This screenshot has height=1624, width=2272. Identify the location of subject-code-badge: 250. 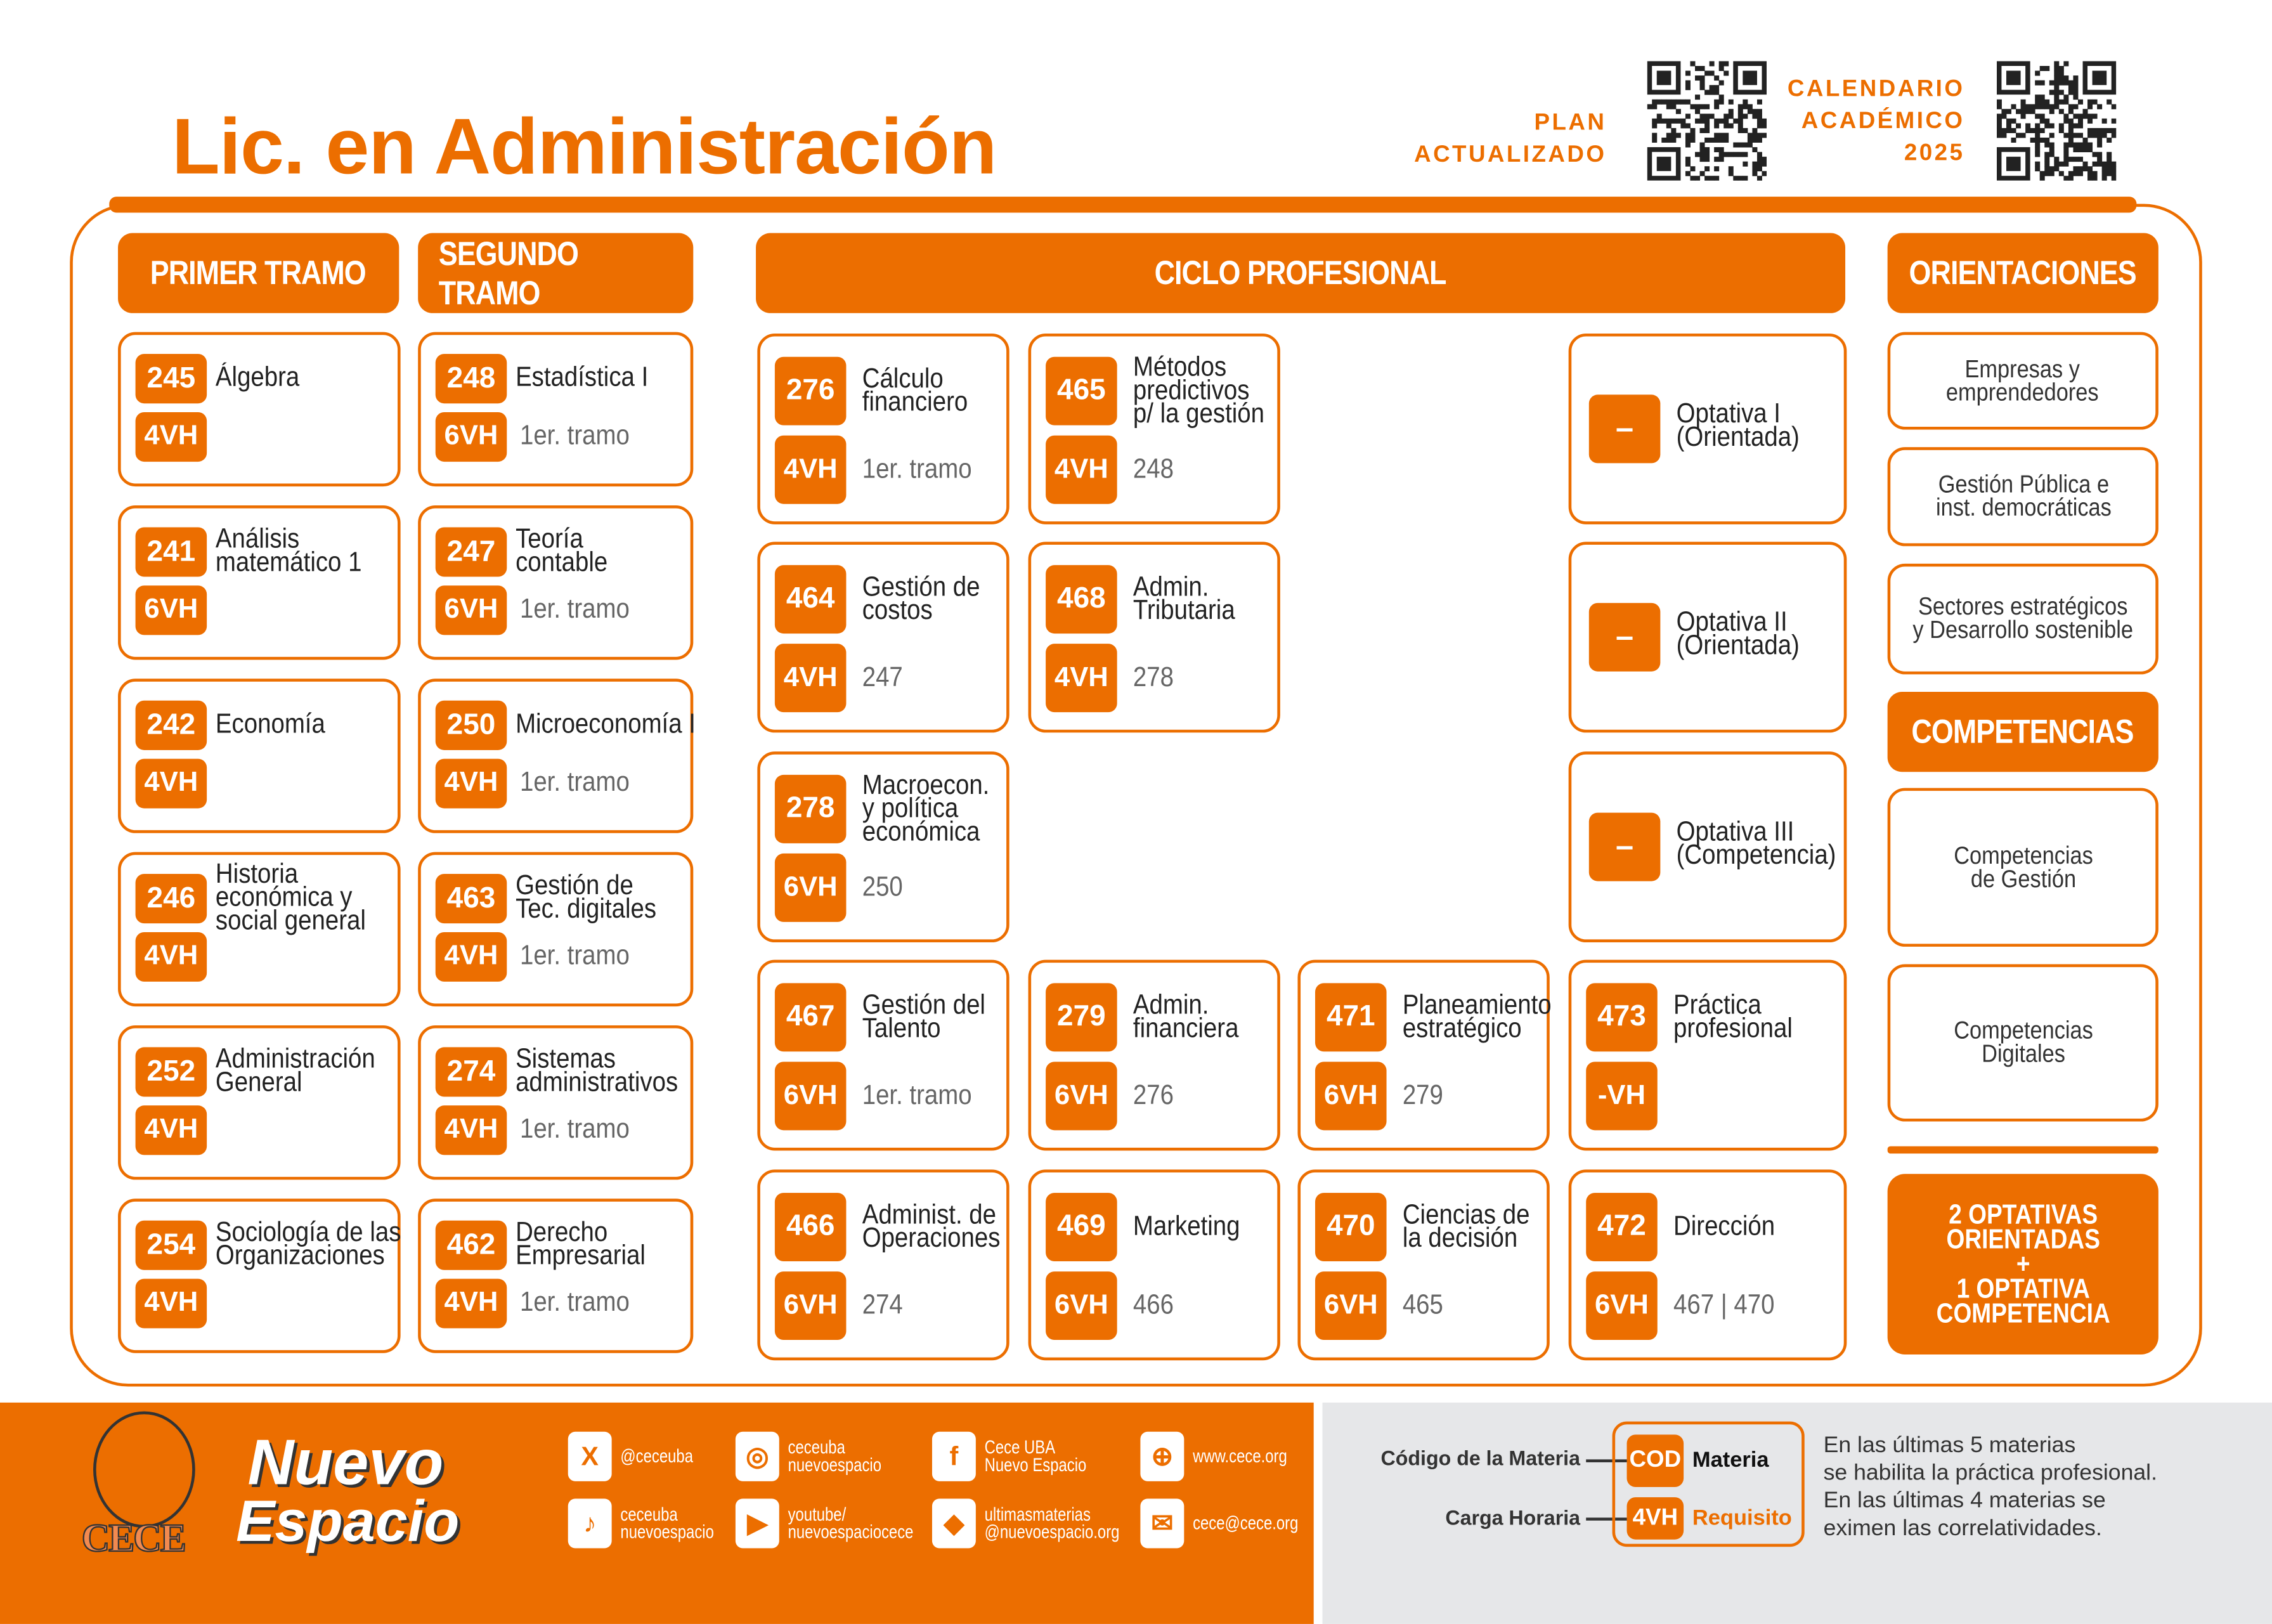
(471, 725).